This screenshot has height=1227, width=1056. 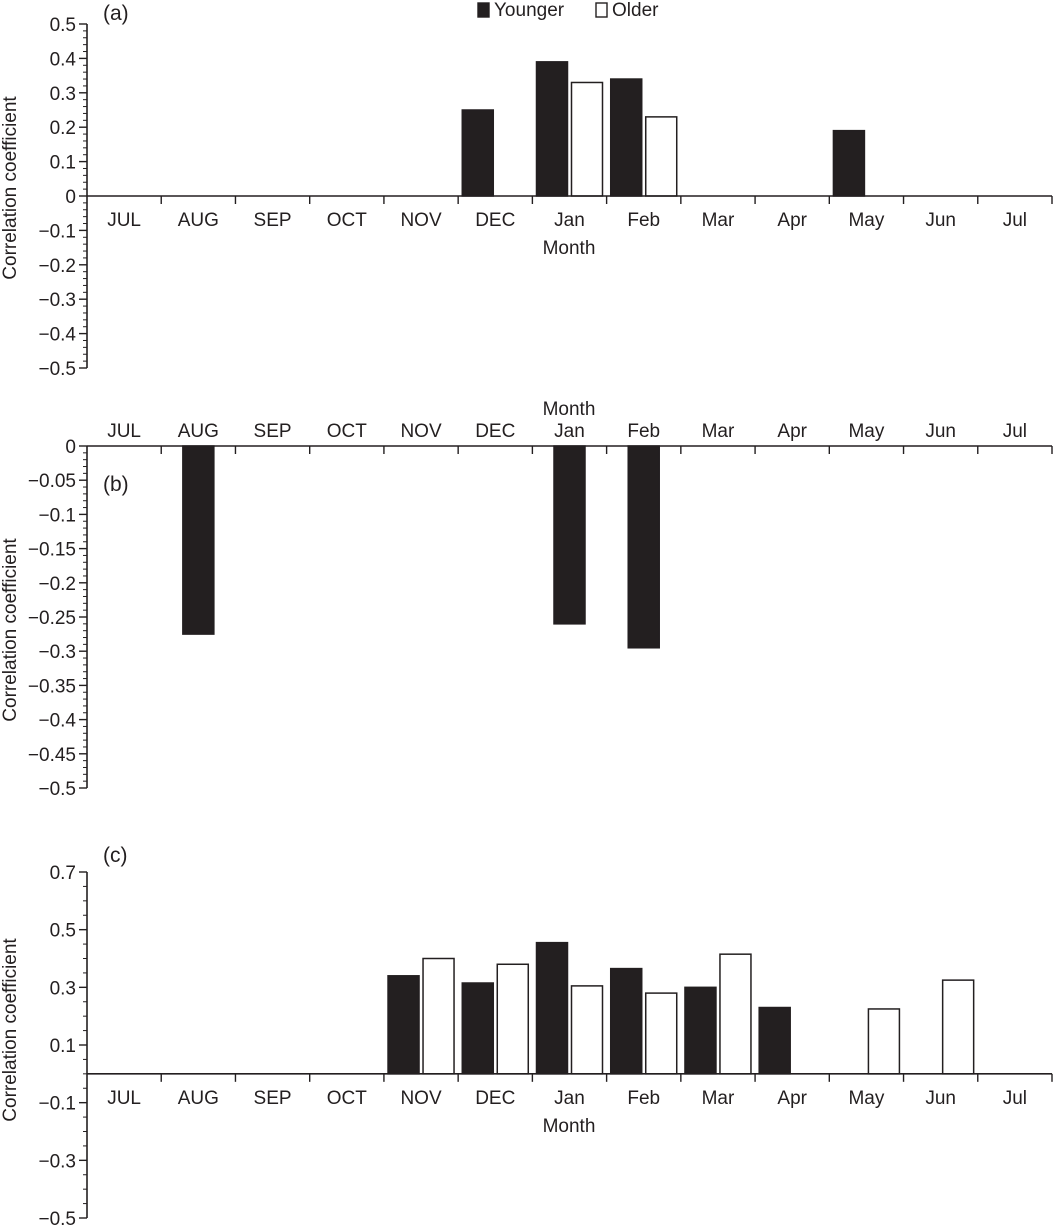 What do you see at coordinates (63, 128) in the screenshot?
I see `y-tick-label: 0.2` at bounding box center [63, 128].